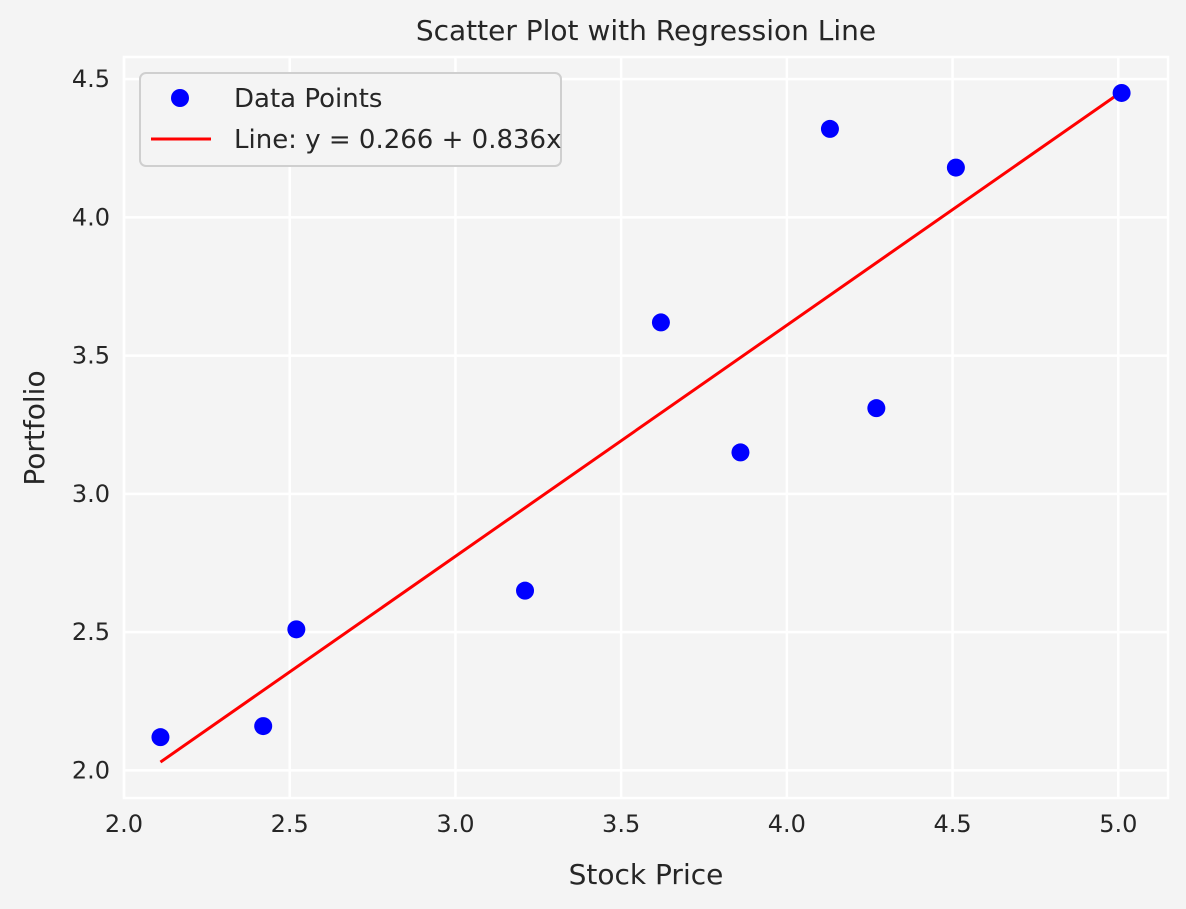 This screenshot has height=909, width=1186. Describe the element at coordinates (290, 824) in the screenshot. I see `x-tick-label: 2.5` at that location.